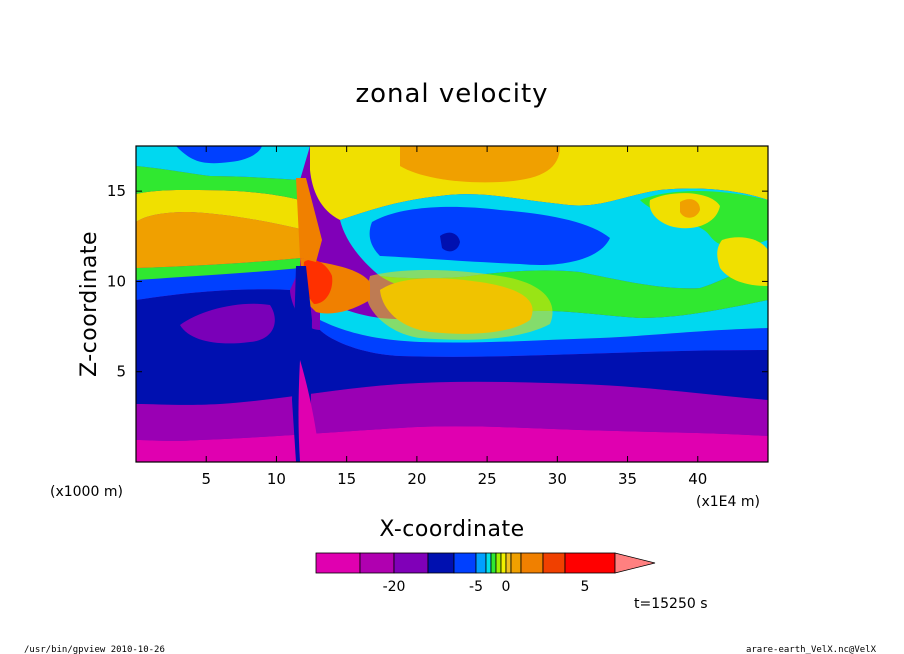 The height and width of the screenshot is (654, 904). I want to click on contour-band-red-core, so click(318, 281).